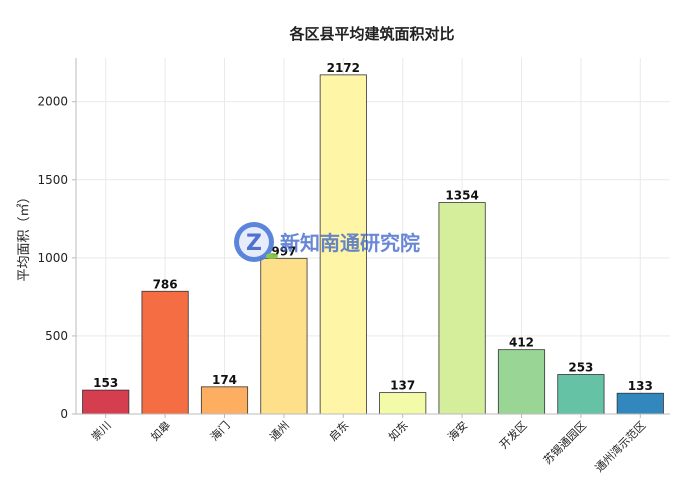  Describe the element at coordinates (224, 380) in the screenshot. I see `data-label: 174` at that location.